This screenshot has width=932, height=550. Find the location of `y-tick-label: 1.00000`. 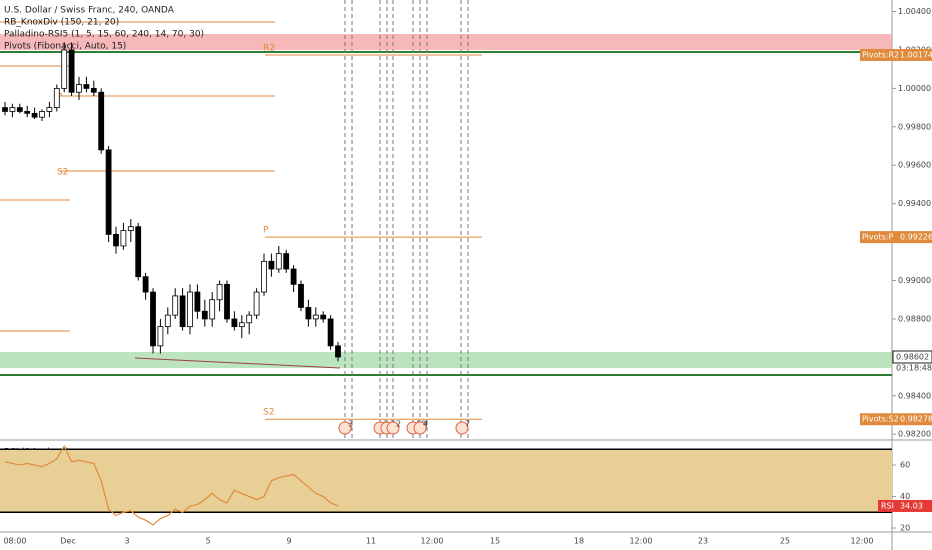

y-tick-label: 1.00000 is located at coordinates (914, 88).